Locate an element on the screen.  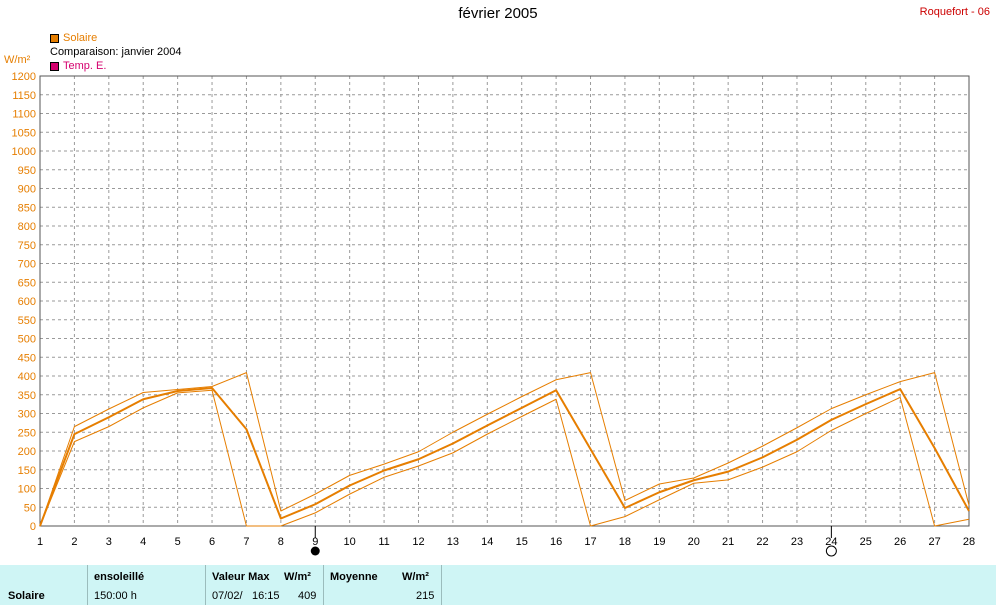
legend-item-solaire: Solaire is located at coordinates (115, 38).